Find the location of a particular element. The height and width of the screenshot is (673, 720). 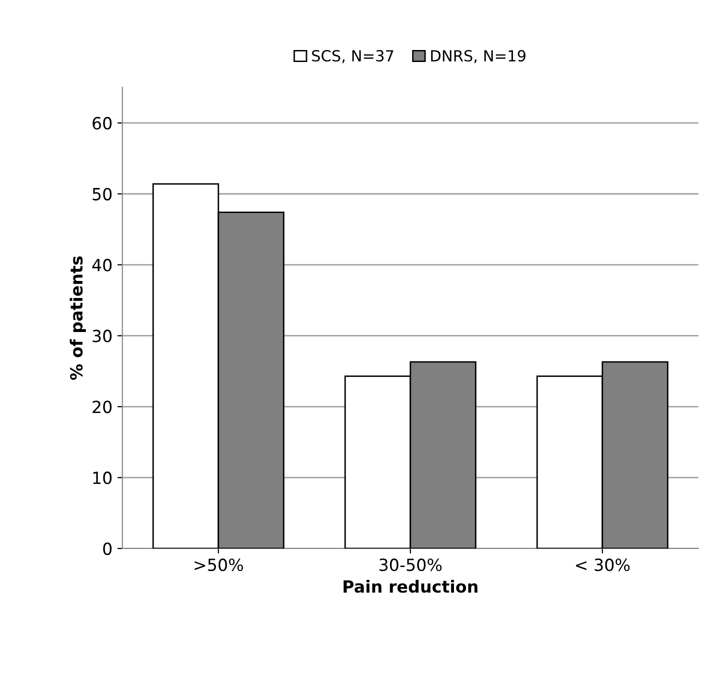

x-tick-label: 30-50% is located at coordinates (411, 565).